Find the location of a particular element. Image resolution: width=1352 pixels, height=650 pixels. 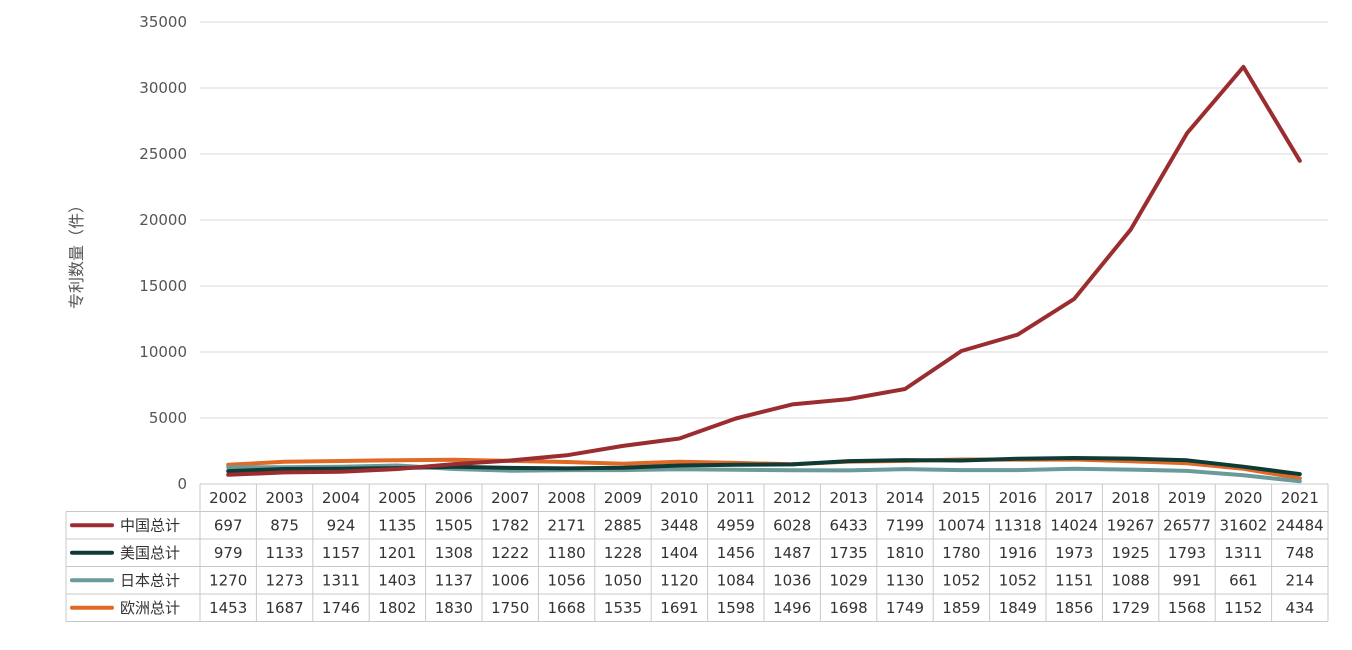

data-table-cell: 1505 is located at coordinates (454, 525).